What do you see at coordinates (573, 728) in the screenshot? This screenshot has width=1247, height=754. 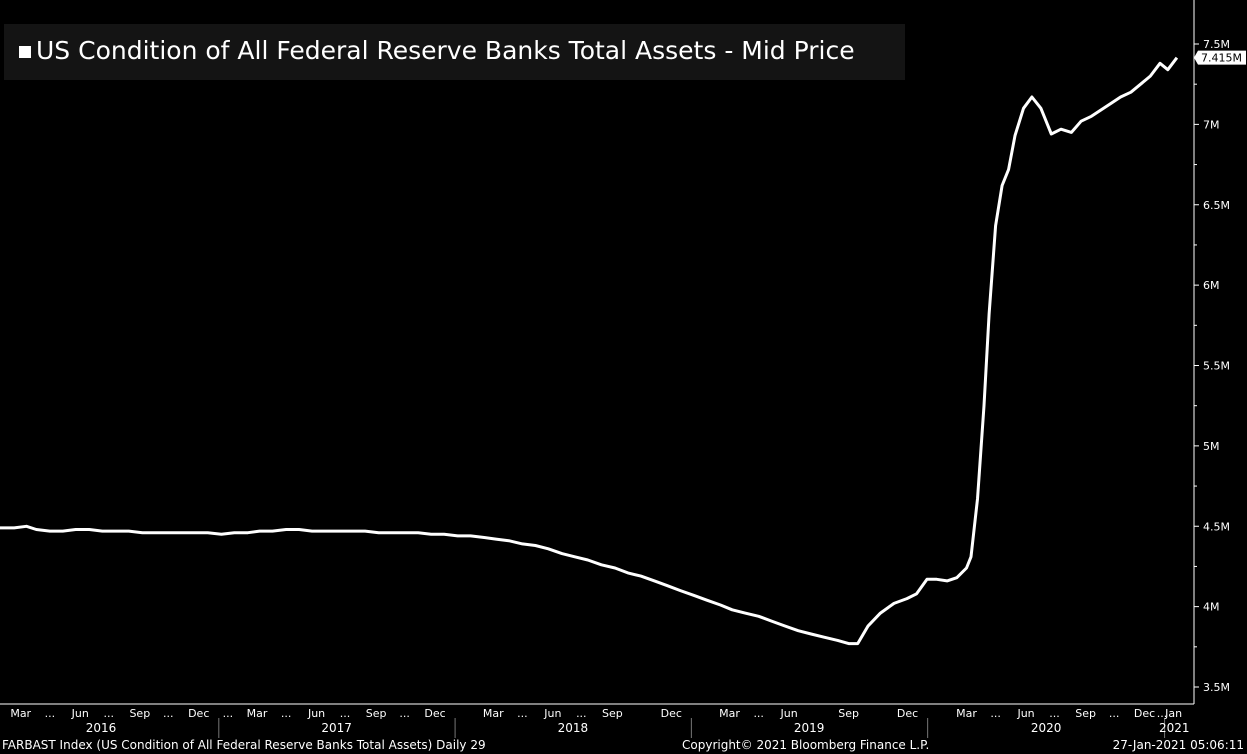 I see `x-year-label: 2018` at bounding box center [573, 728].